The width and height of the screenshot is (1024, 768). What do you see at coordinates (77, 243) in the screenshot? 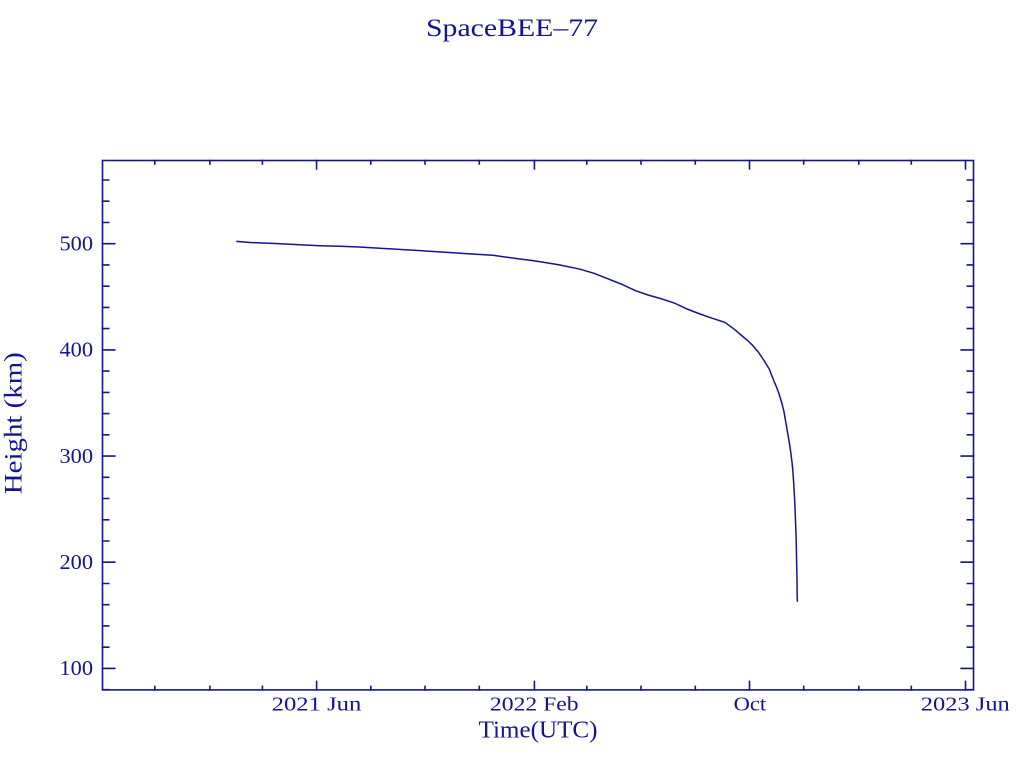
I see `svg-text: 500` at bounding box center [77, 243].